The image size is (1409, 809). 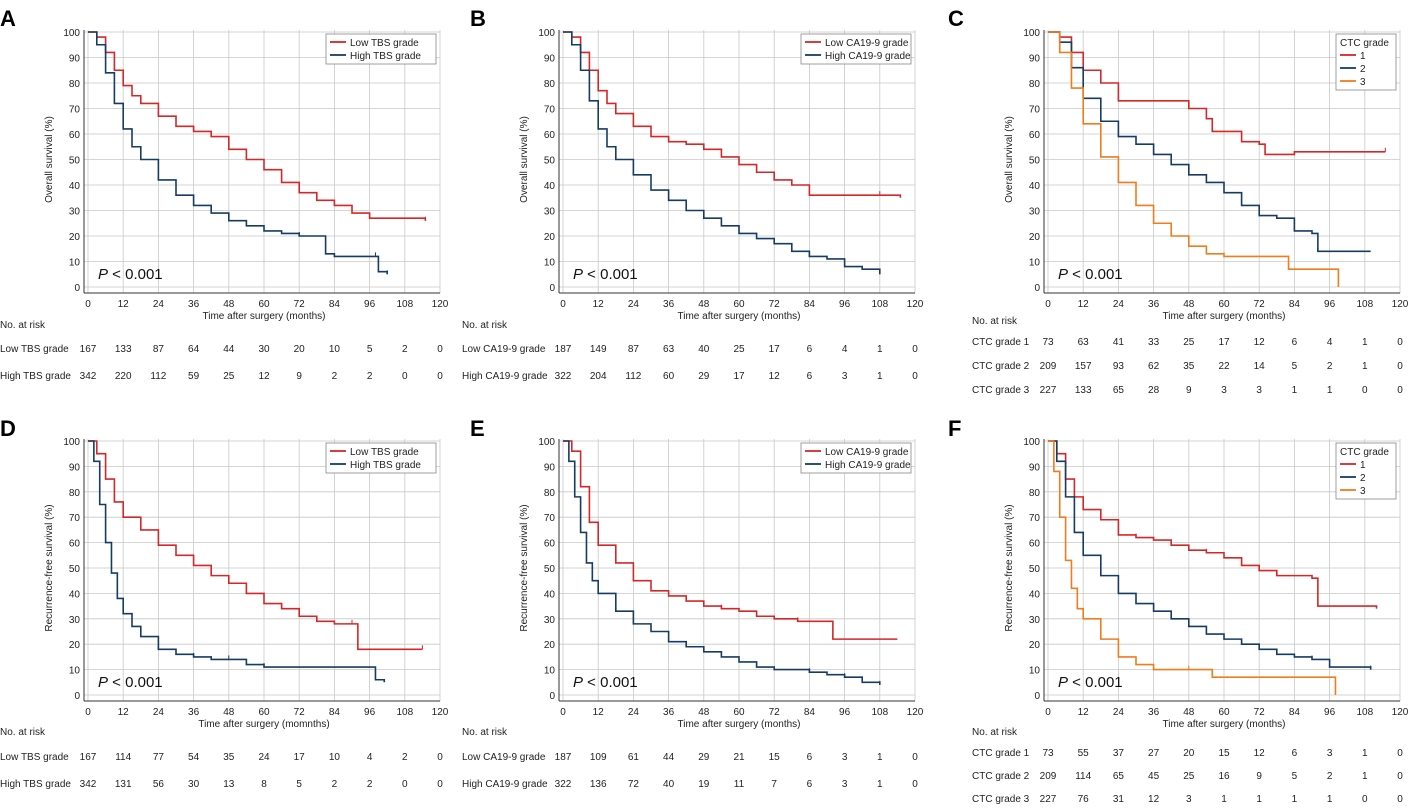 What do you see at coordinates (505, 376) in the screenshot?
I see `risk-row-label: High CA19-9 grade` at bounding box center [505, 376].